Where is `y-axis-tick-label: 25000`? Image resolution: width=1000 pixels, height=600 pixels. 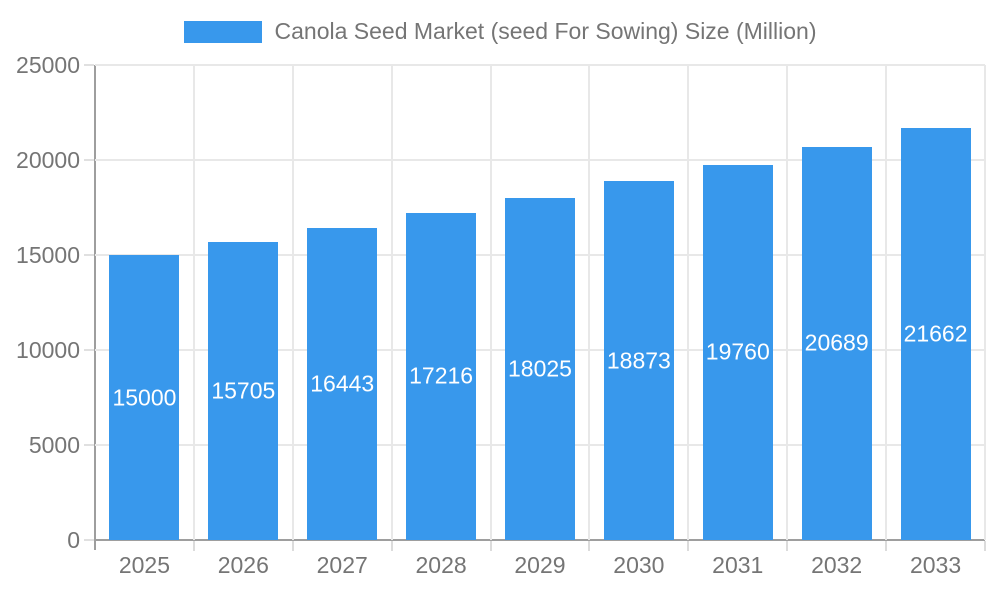 y-axis-tick-label: 25000 is located at coordinates (48, 65).